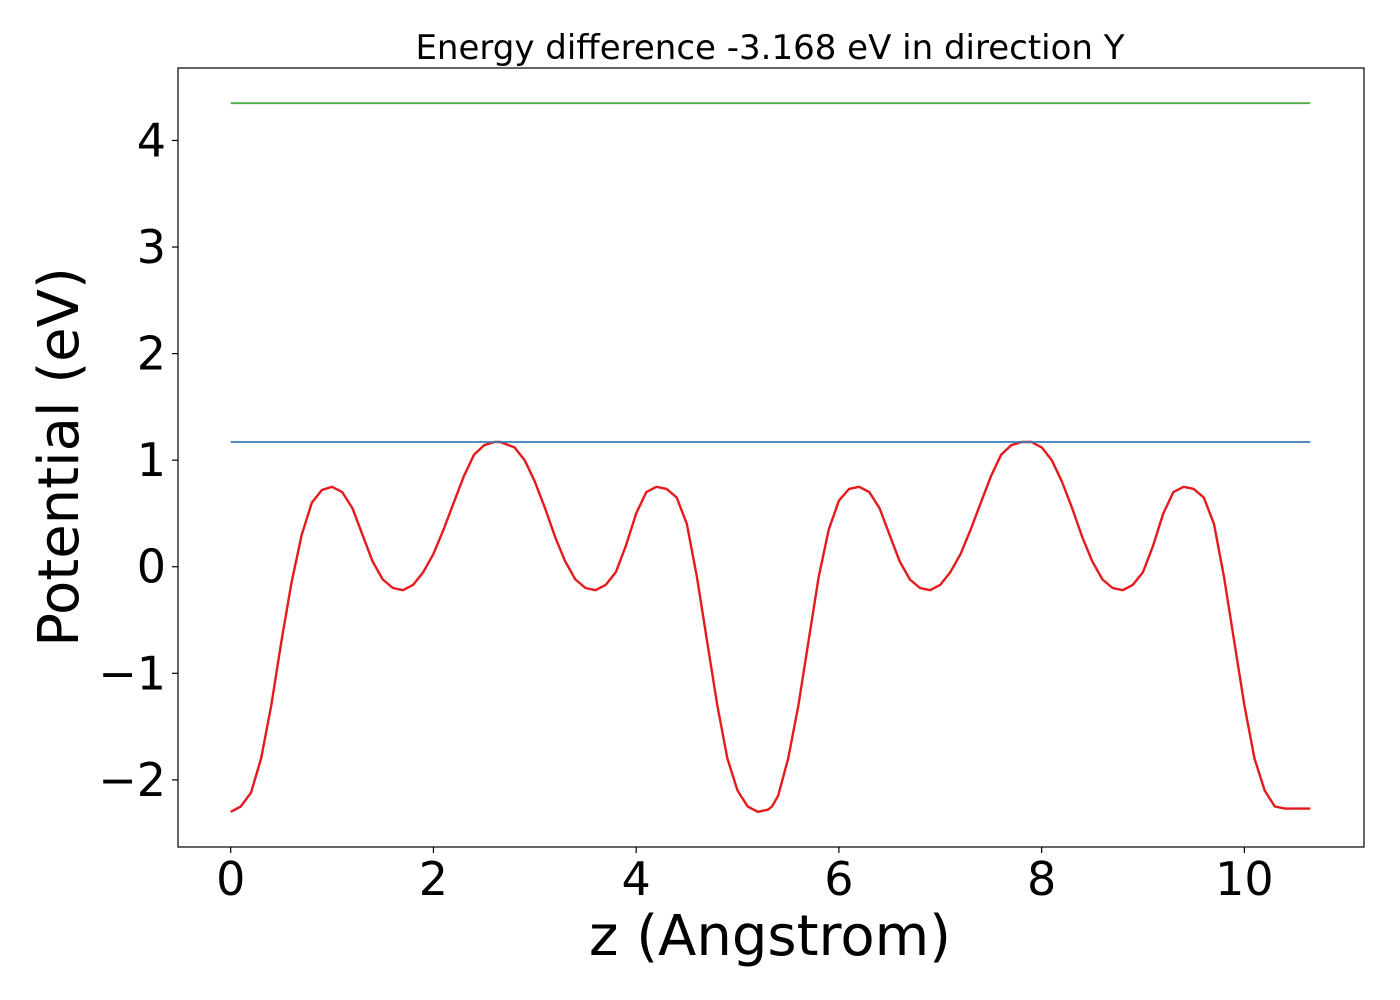  What do you see at coordinates (59, 457) in the screenshot?
I see `y-axis-label: Potential (eV)` at bounding box center [59, 457].